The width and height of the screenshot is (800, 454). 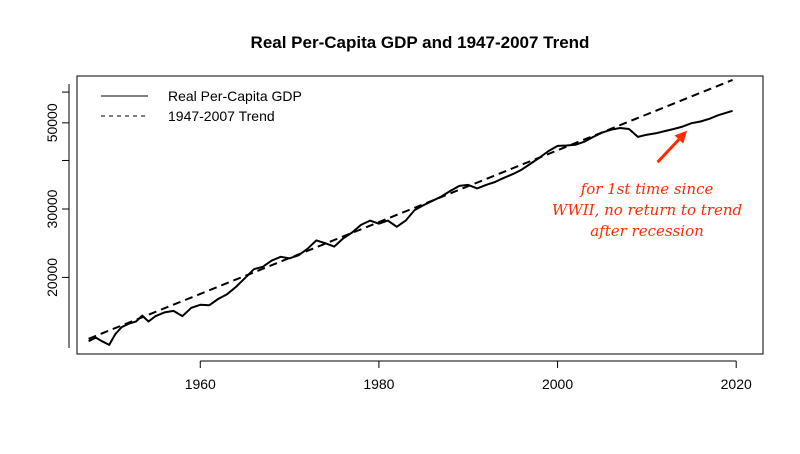 I want to click on legend-label: 1947-2007 Trend, so click(x=221, y=116).